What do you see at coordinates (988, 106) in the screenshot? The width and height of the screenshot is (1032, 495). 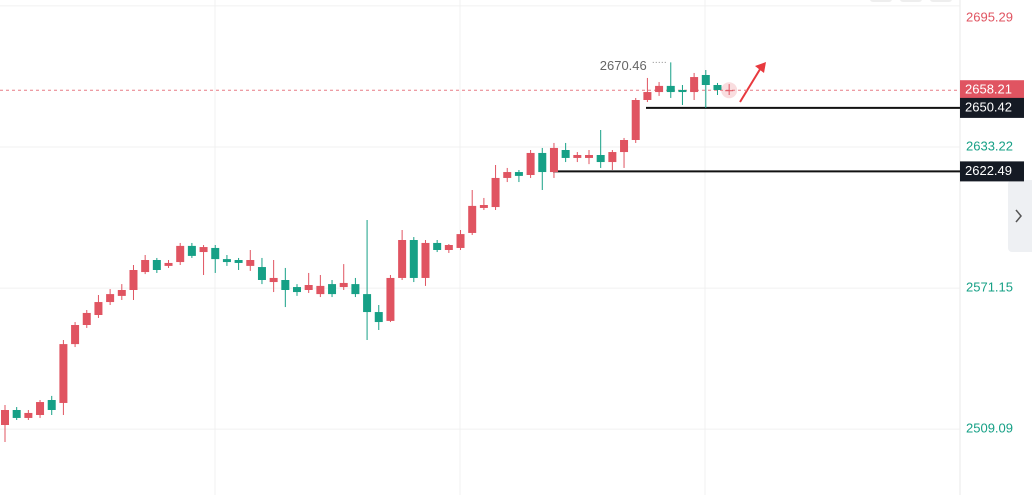 I see `level-label: 2650.42` at bounding box center [988, 106].